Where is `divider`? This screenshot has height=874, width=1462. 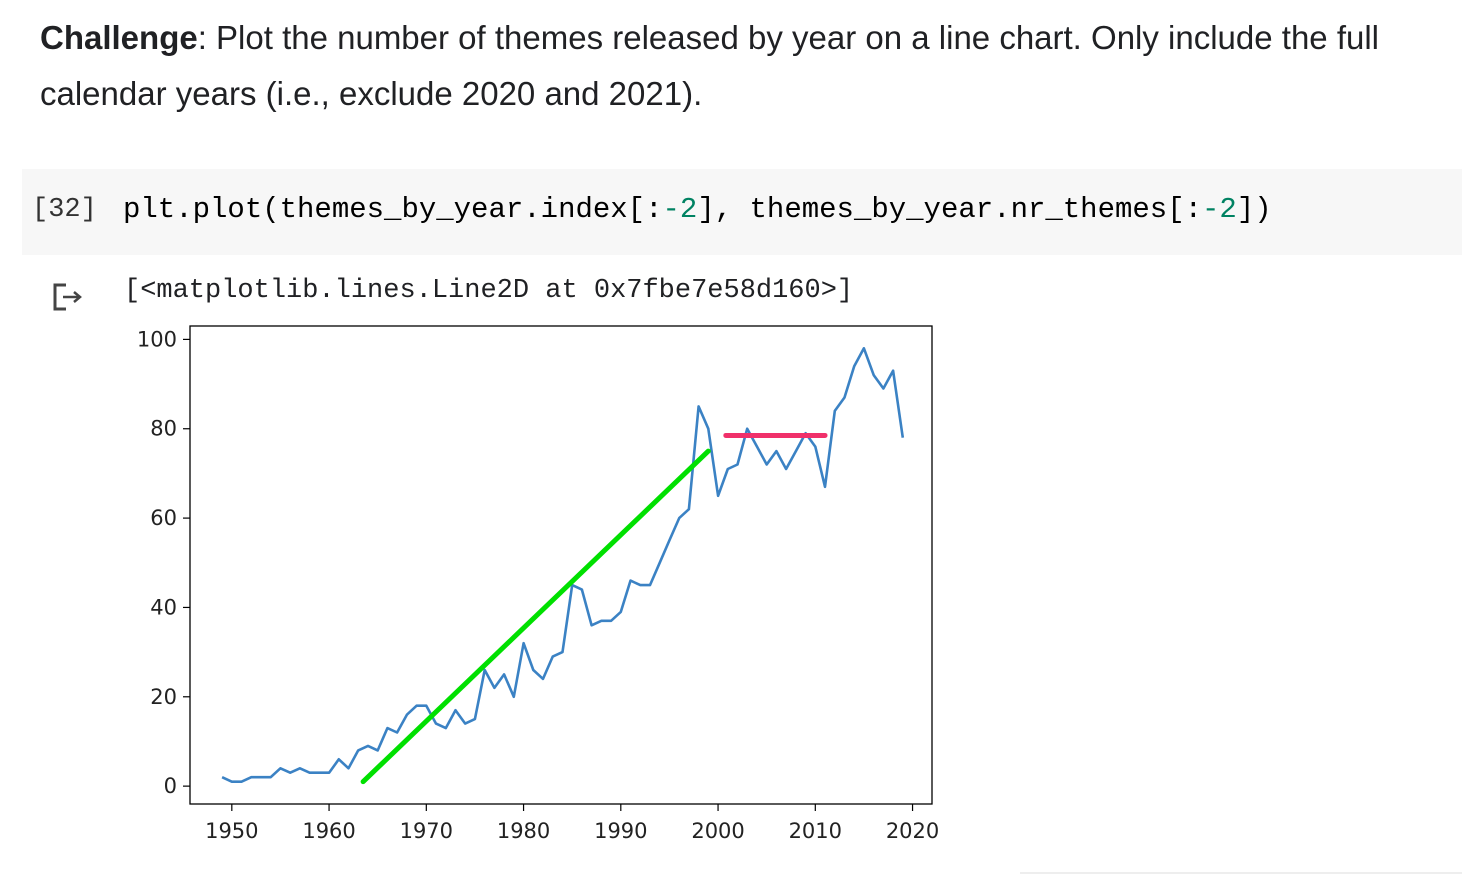 divider is located at coordinates (1241, 873).